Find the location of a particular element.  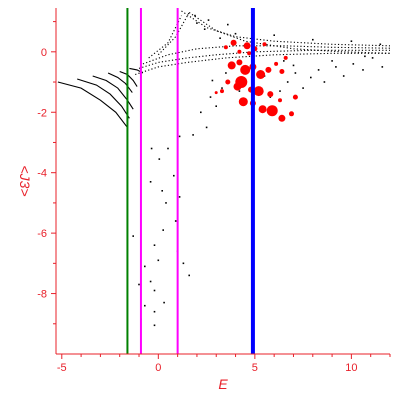

x-tick-label: 10 is located at coordinates (351, 368).